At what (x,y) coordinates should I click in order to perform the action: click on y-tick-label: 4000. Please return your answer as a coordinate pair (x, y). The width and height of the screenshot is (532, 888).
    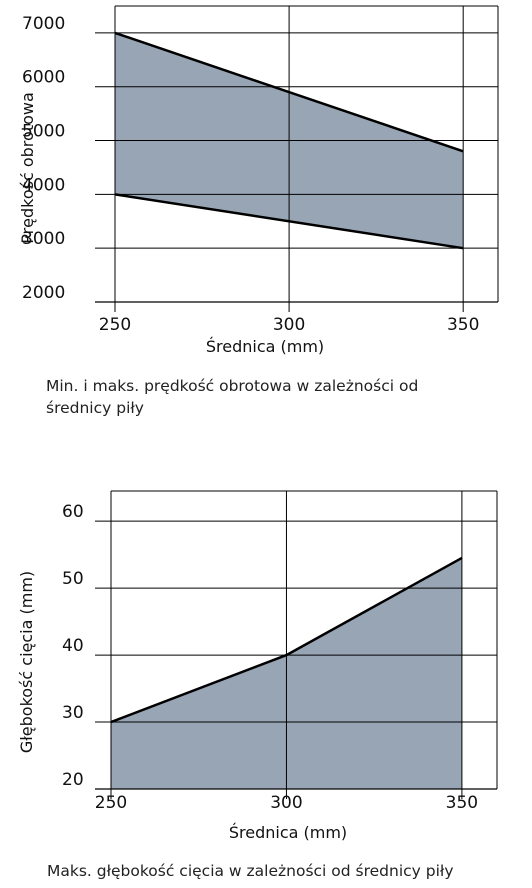
    Looking at the image, I should click on (43, 185).